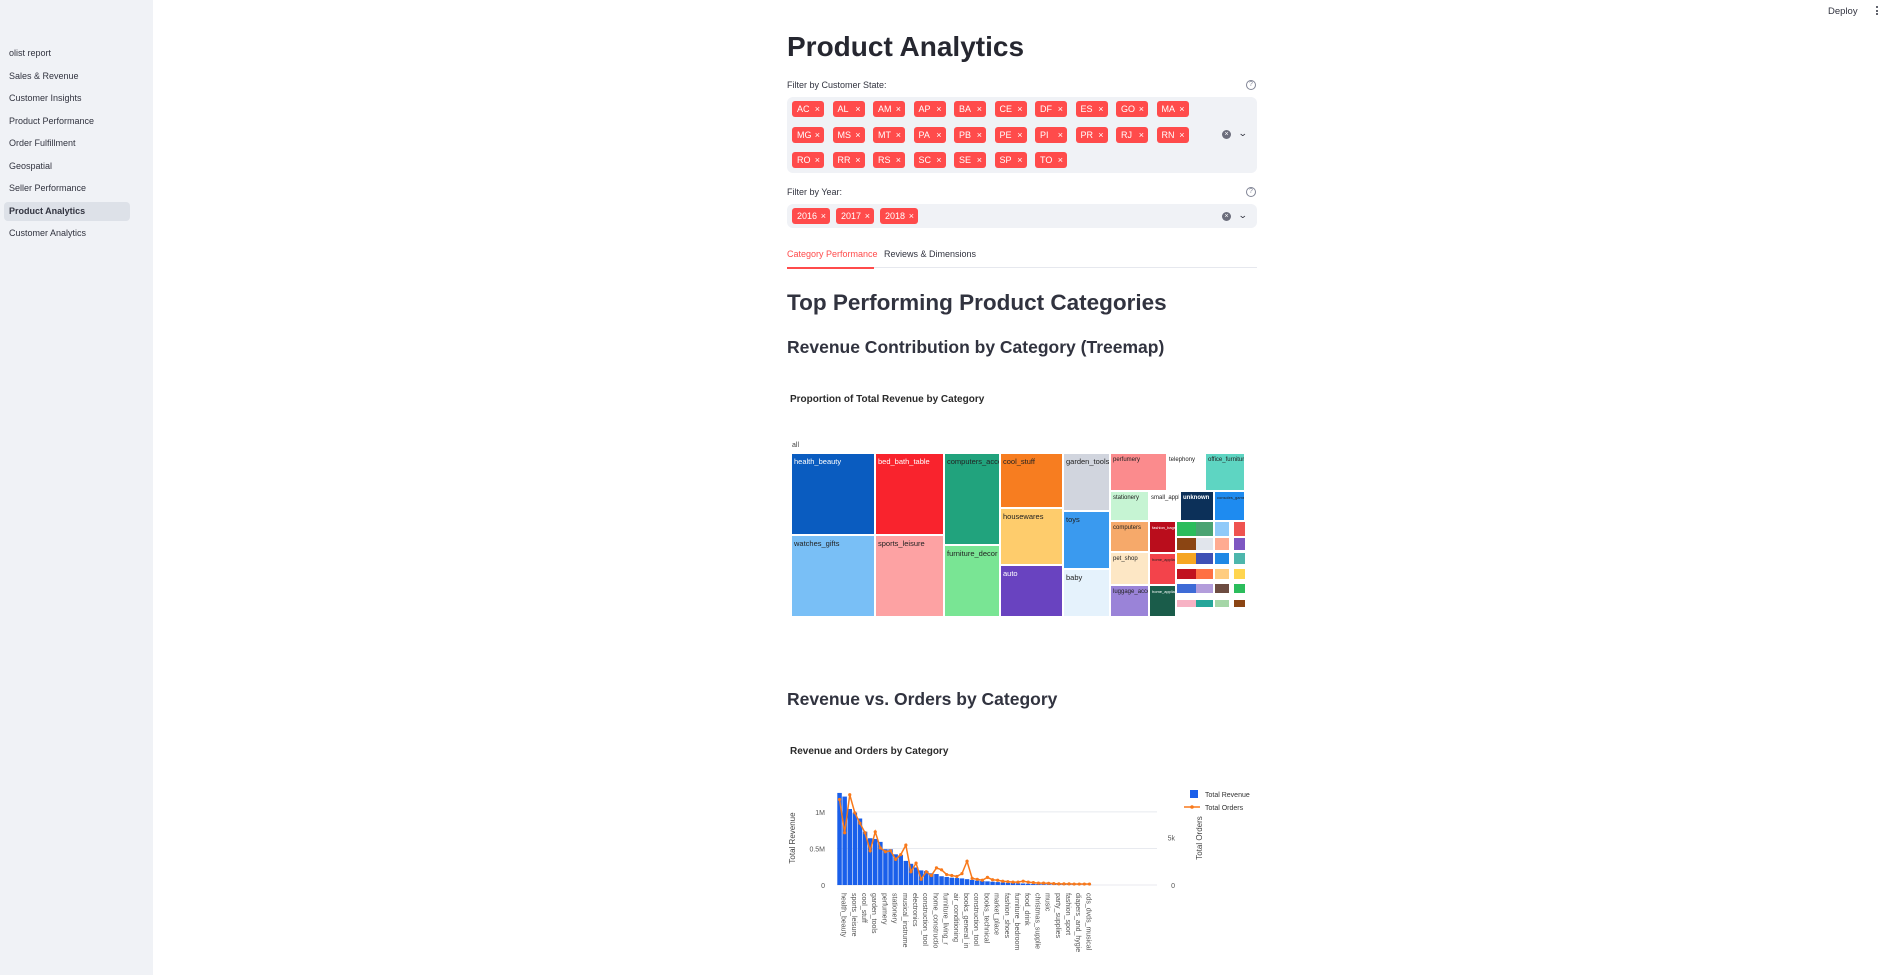  What do you see at coordinates (1086, 593) in the screenshot?
I see `treemap-tile-baby: baby` at bounding box center [1086, 593].